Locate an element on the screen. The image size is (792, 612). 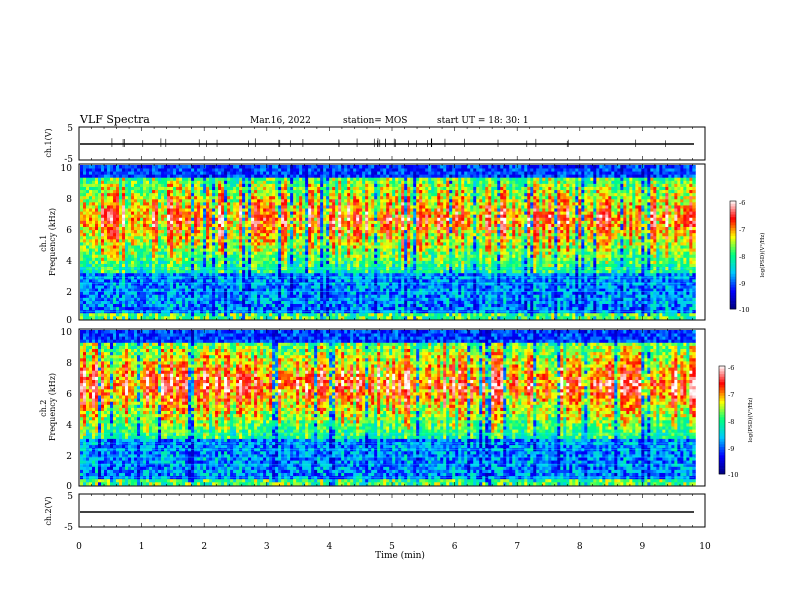
start-time-label: start UT = 18: 30: 1 is located at coordinates (483, 121).